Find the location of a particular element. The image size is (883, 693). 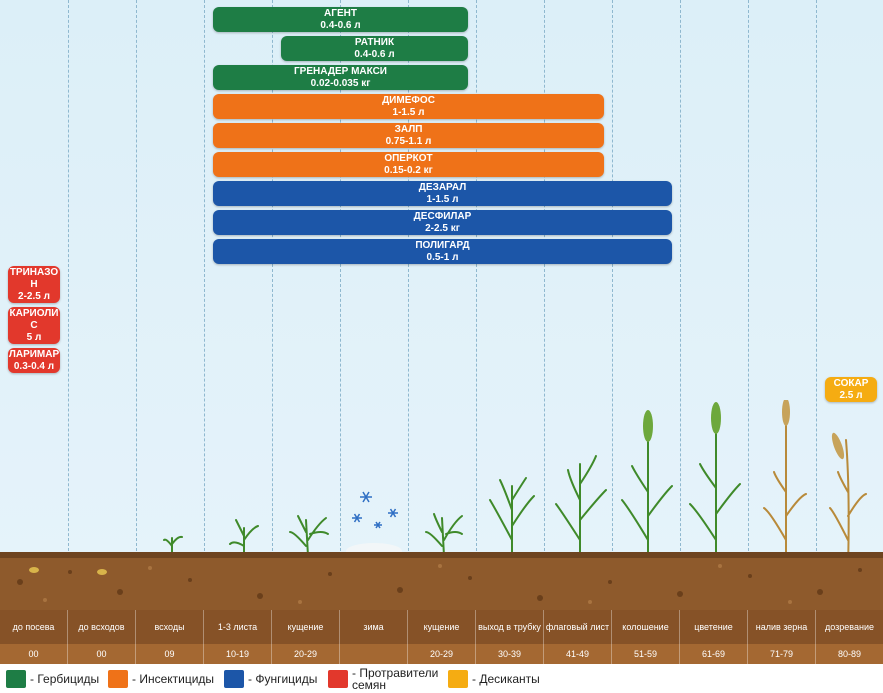

product-name: ПОЛИГАРД is located at coordinates (442, 245).